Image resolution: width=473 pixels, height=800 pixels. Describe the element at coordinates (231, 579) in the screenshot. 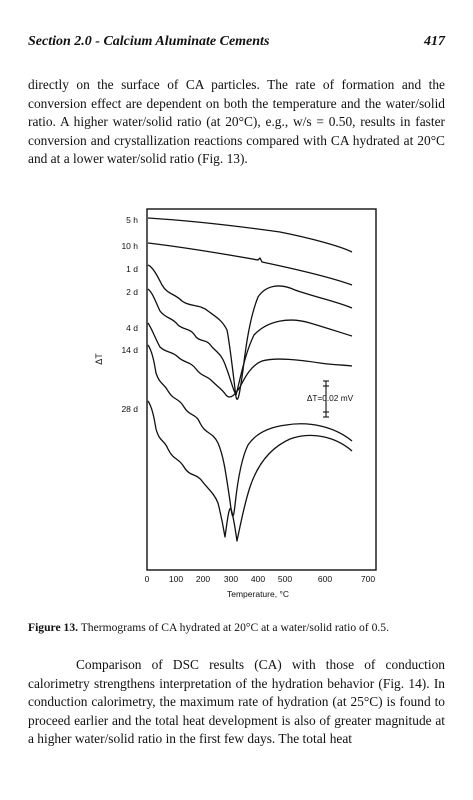

I see `x-tick-300: 300` at that location.